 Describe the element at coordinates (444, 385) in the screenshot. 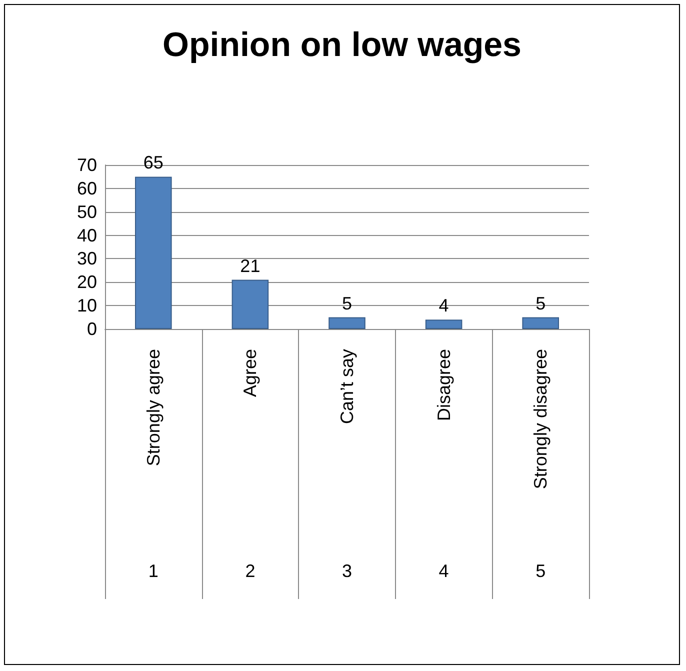

I see `x-tick-label: Disagree` at that location.